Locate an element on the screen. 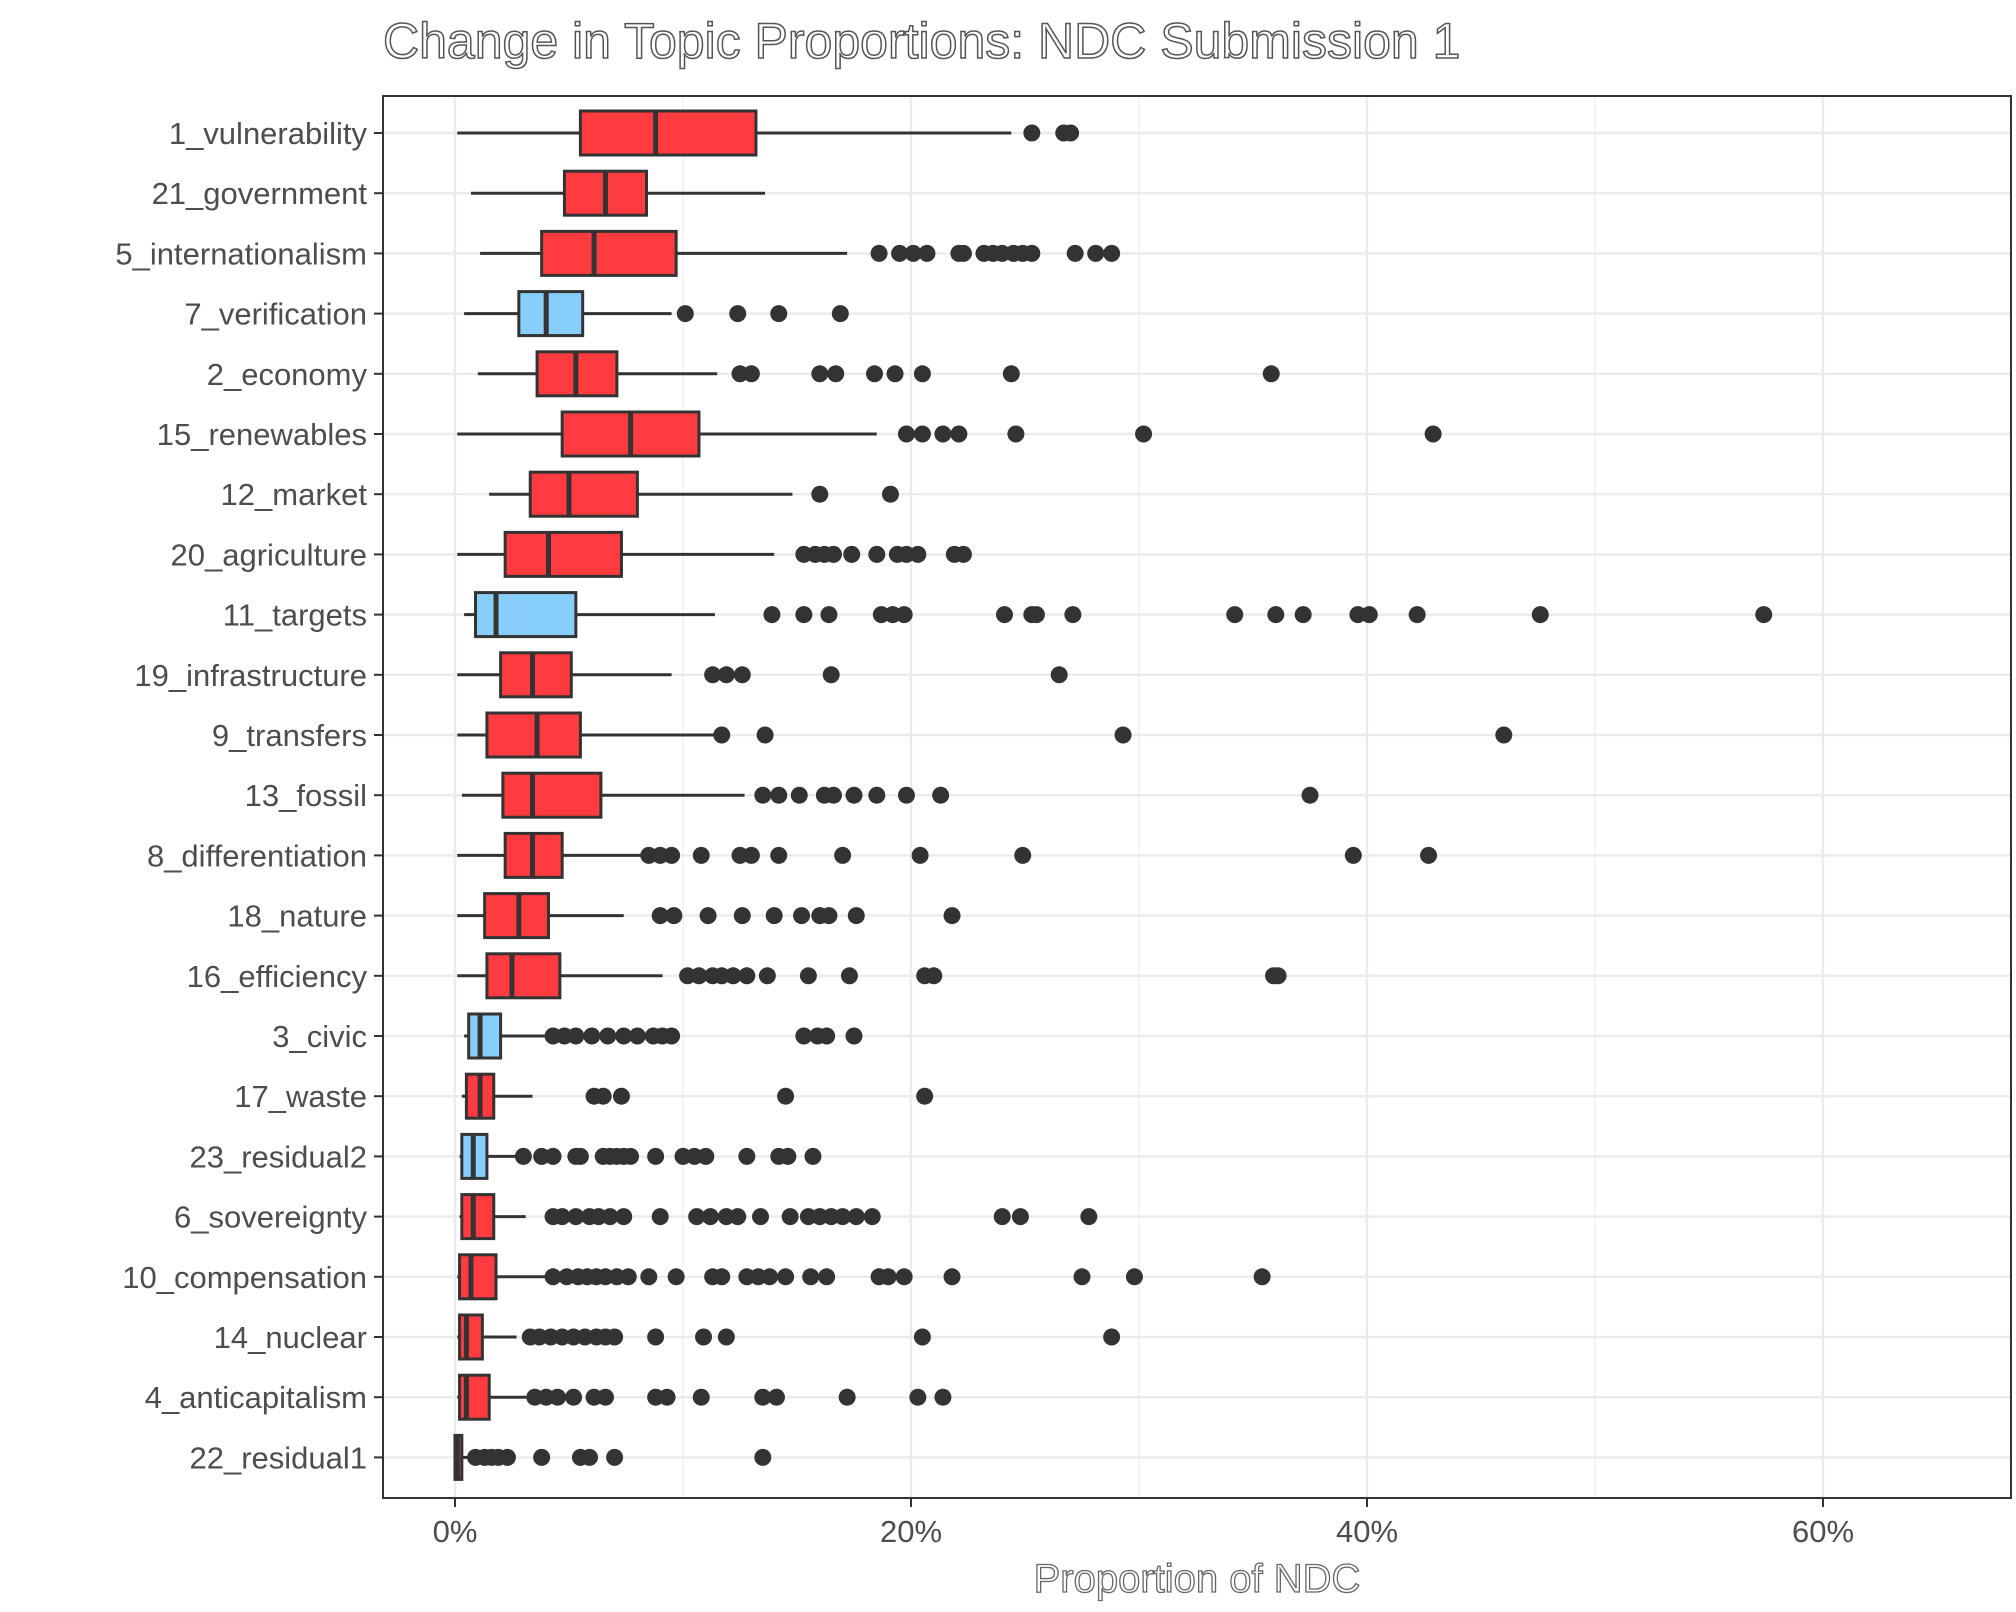 Image resolution: width=2016 pixels, height=1612 pixels. box-20_agriculture is located at coordinates (714, 554).